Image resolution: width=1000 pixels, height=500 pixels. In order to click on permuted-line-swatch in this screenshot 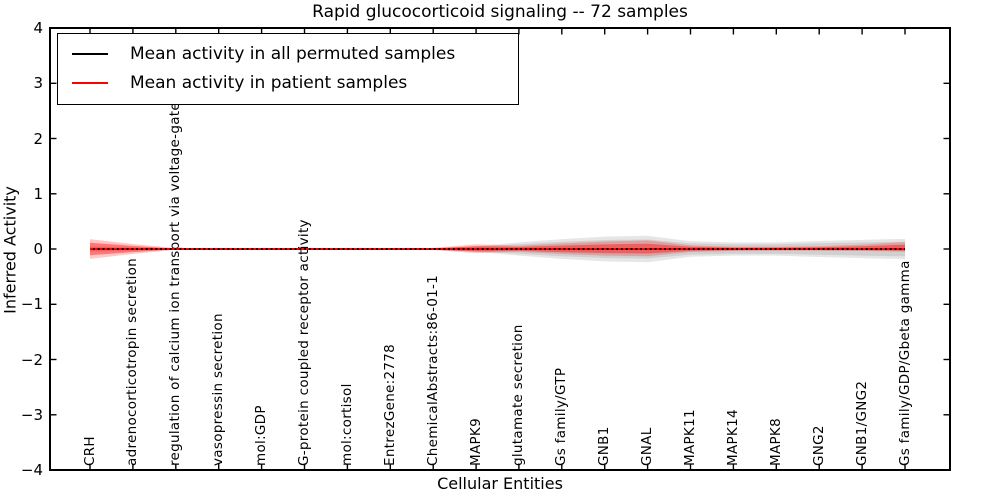, I will do `click(90, 53)`.